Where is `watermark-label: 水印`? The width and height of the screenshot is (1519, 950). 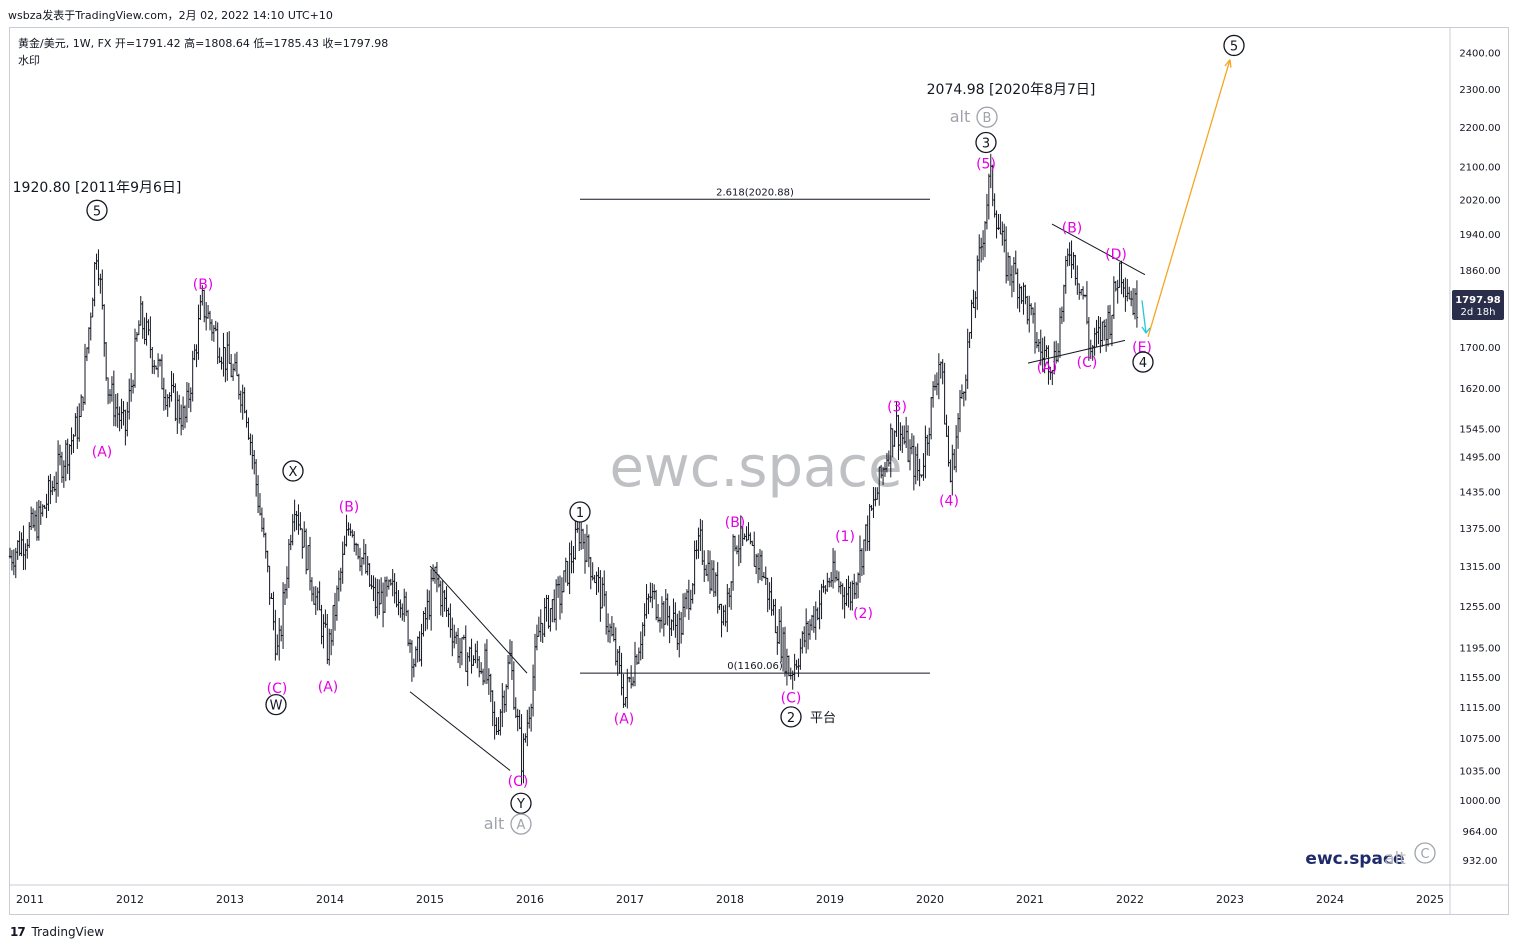
watermark-label: 水印 is located at coordinates (29, 60).